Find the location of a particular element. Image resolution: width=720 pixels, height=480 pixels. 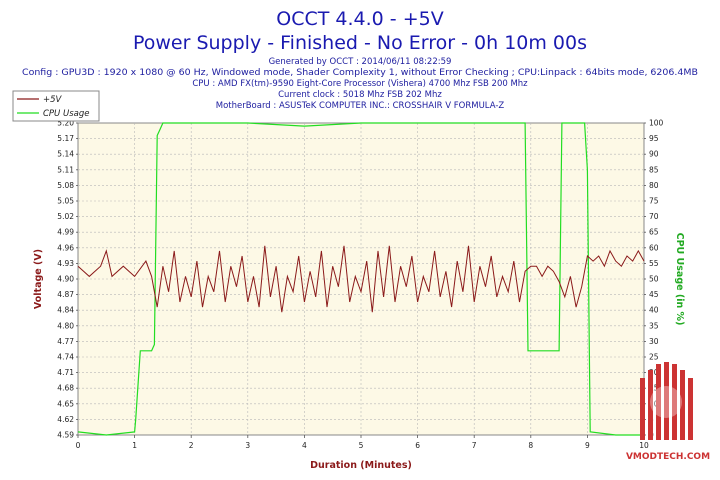

legend: +5V CPU Usage is located at coordinates (56, 106).